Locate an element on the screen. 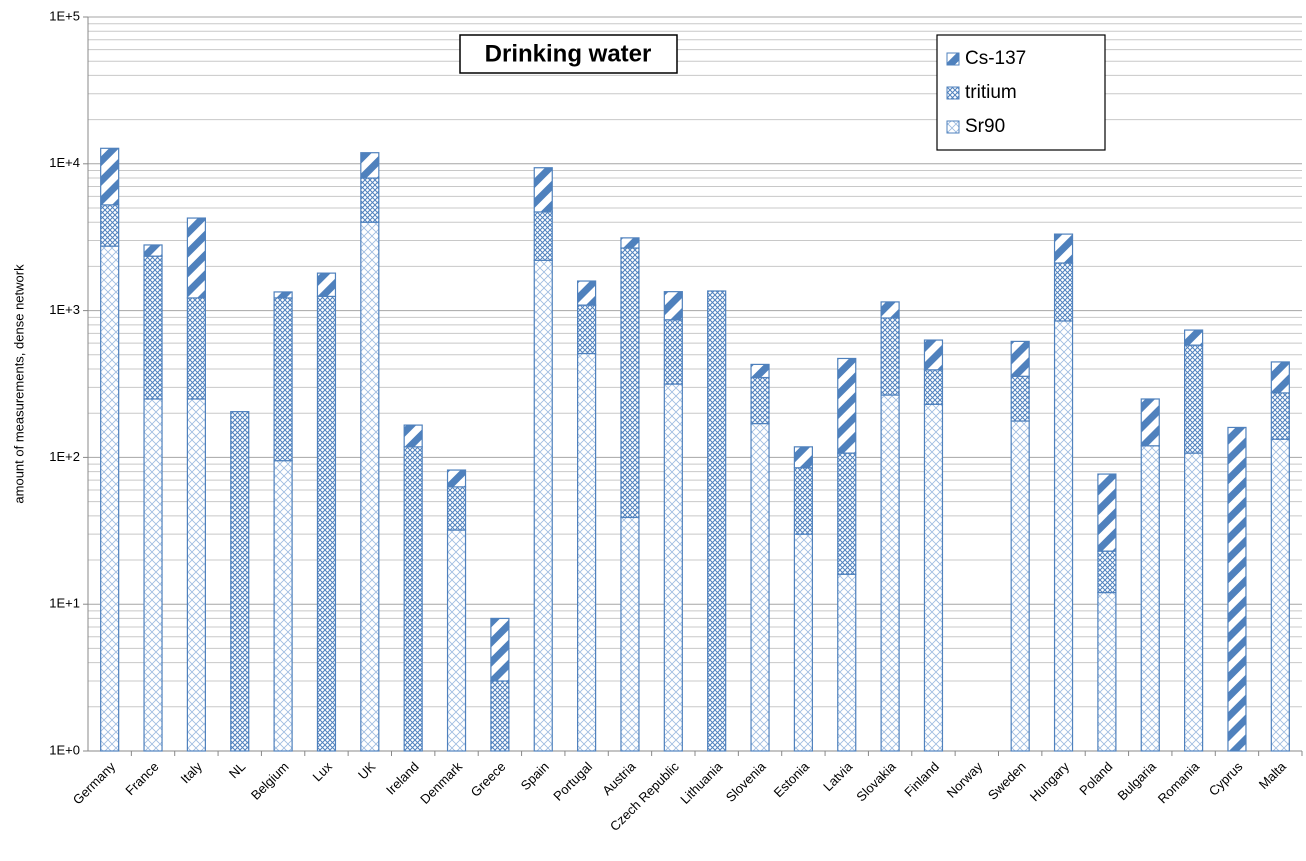 This screenshot has width=1306, height=861. x-tick-label: Austria is located at coordinates (619, 778).